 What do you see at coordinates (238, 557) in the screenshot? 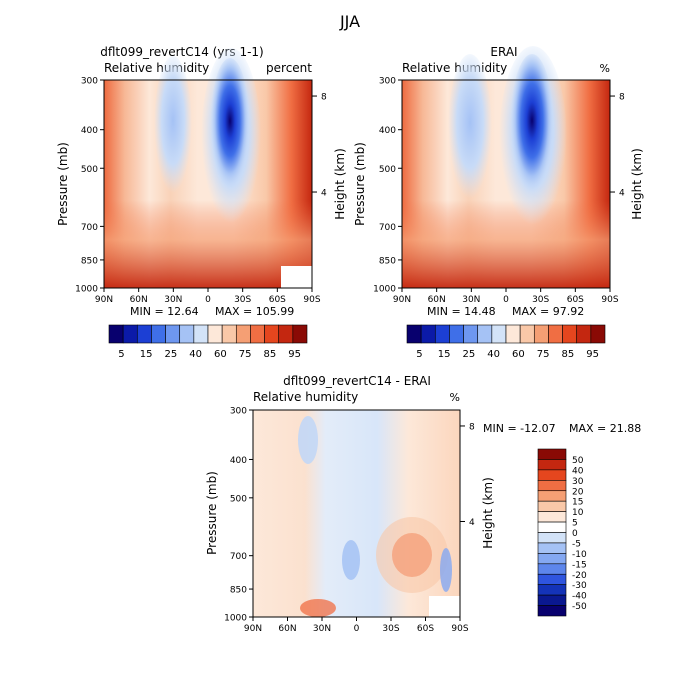
I see `y-tick-label: 700` at bounding box center [238, 557].